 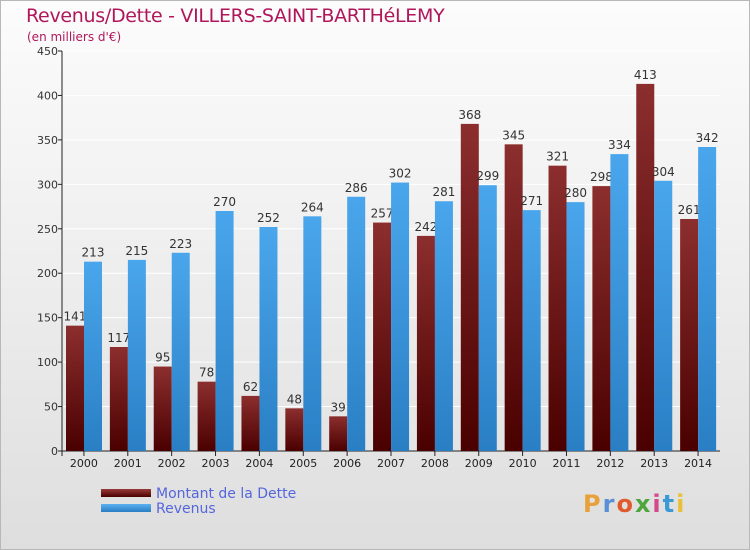 I want to click on x-tick-label: 2004, so click(x=259, y=463).